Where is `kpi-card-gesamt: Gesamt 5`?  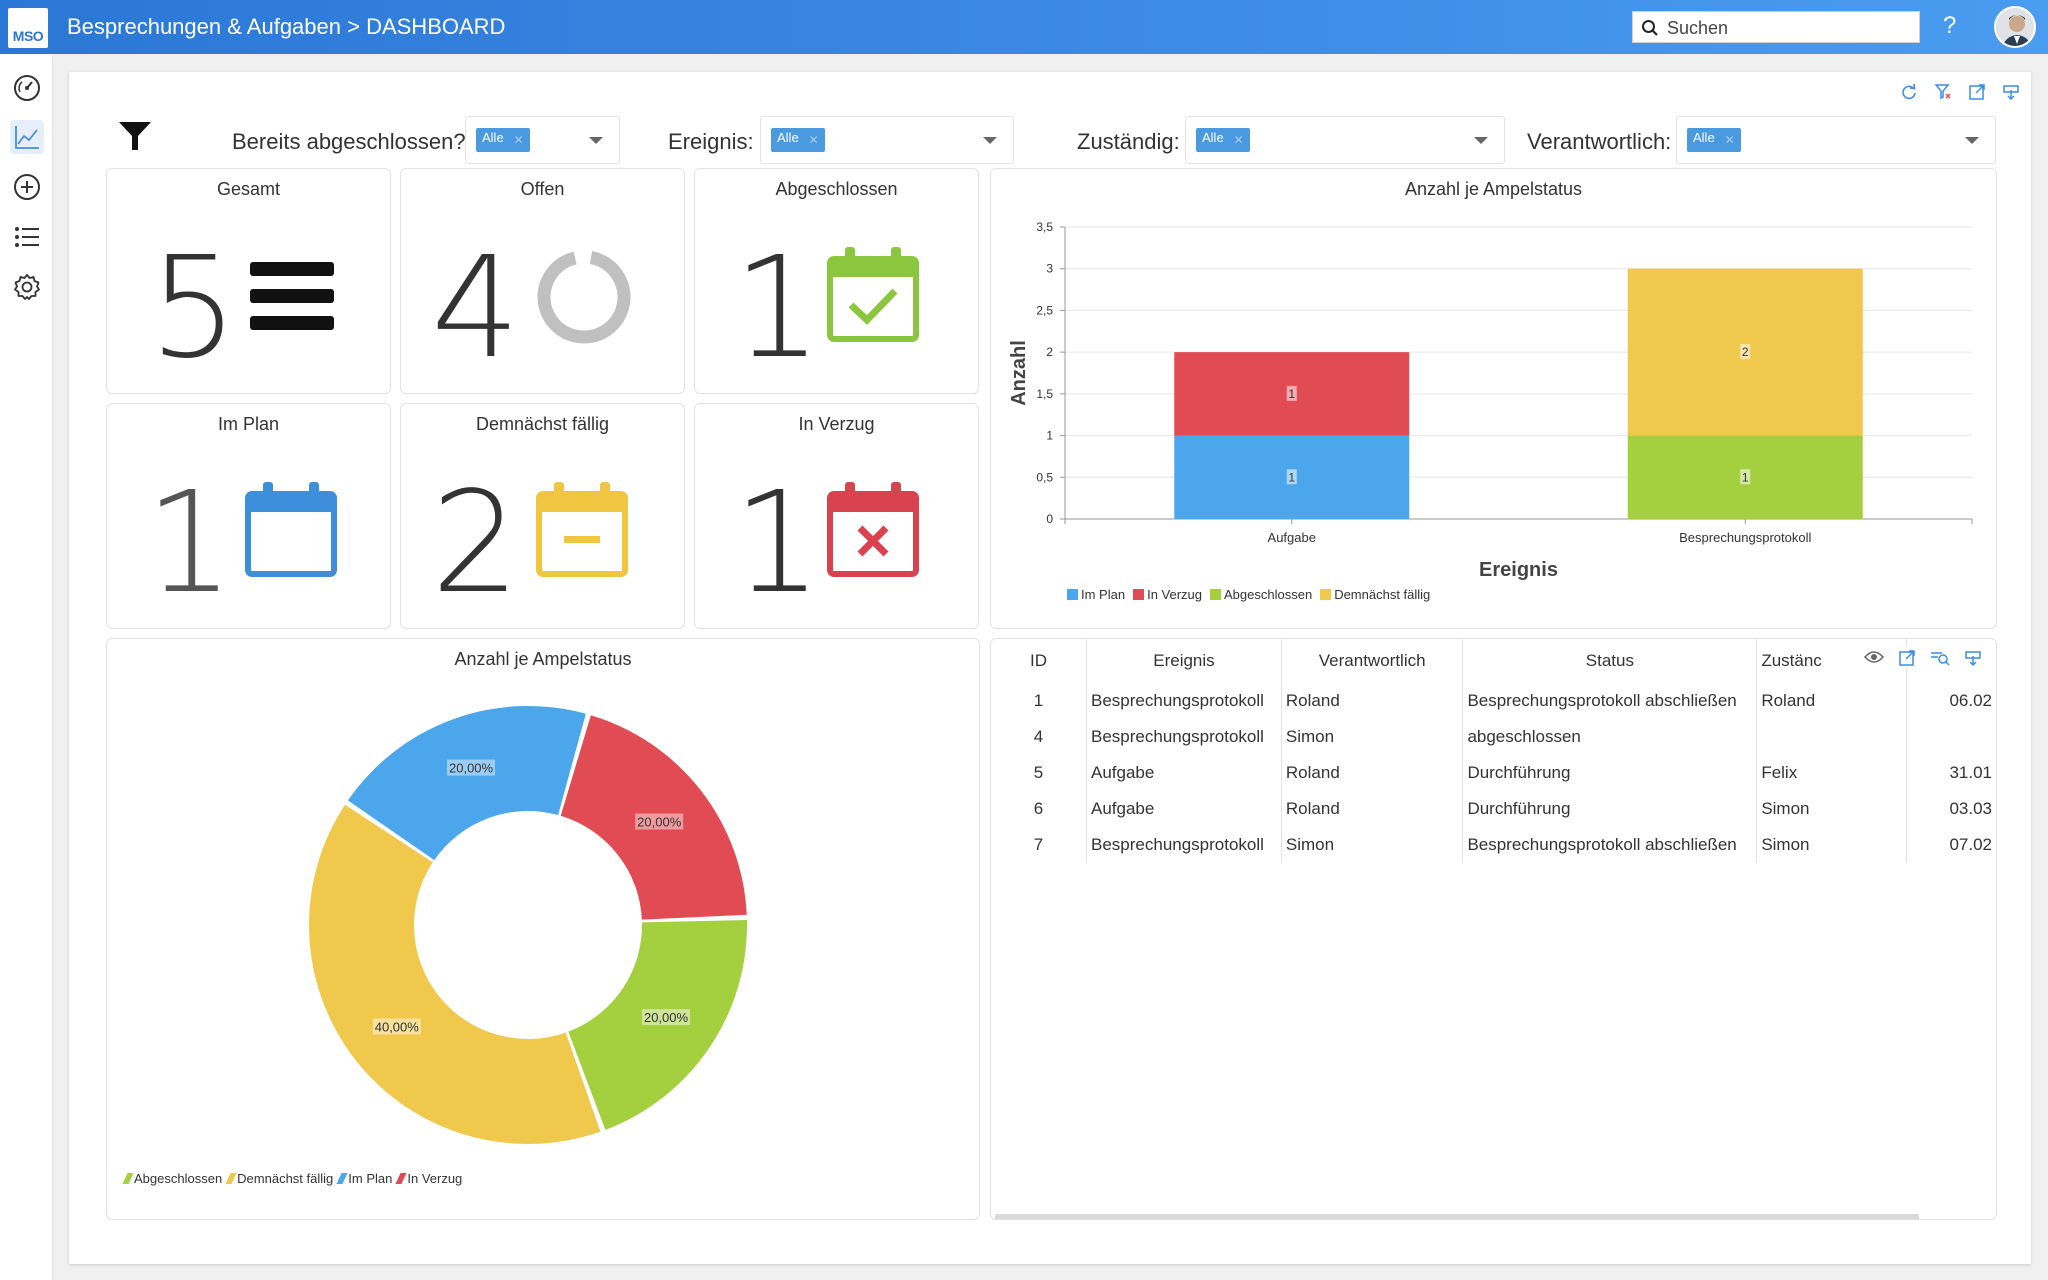 kpi-card-gesamt: Gesamt 5 is located at coordinates (248, 281).